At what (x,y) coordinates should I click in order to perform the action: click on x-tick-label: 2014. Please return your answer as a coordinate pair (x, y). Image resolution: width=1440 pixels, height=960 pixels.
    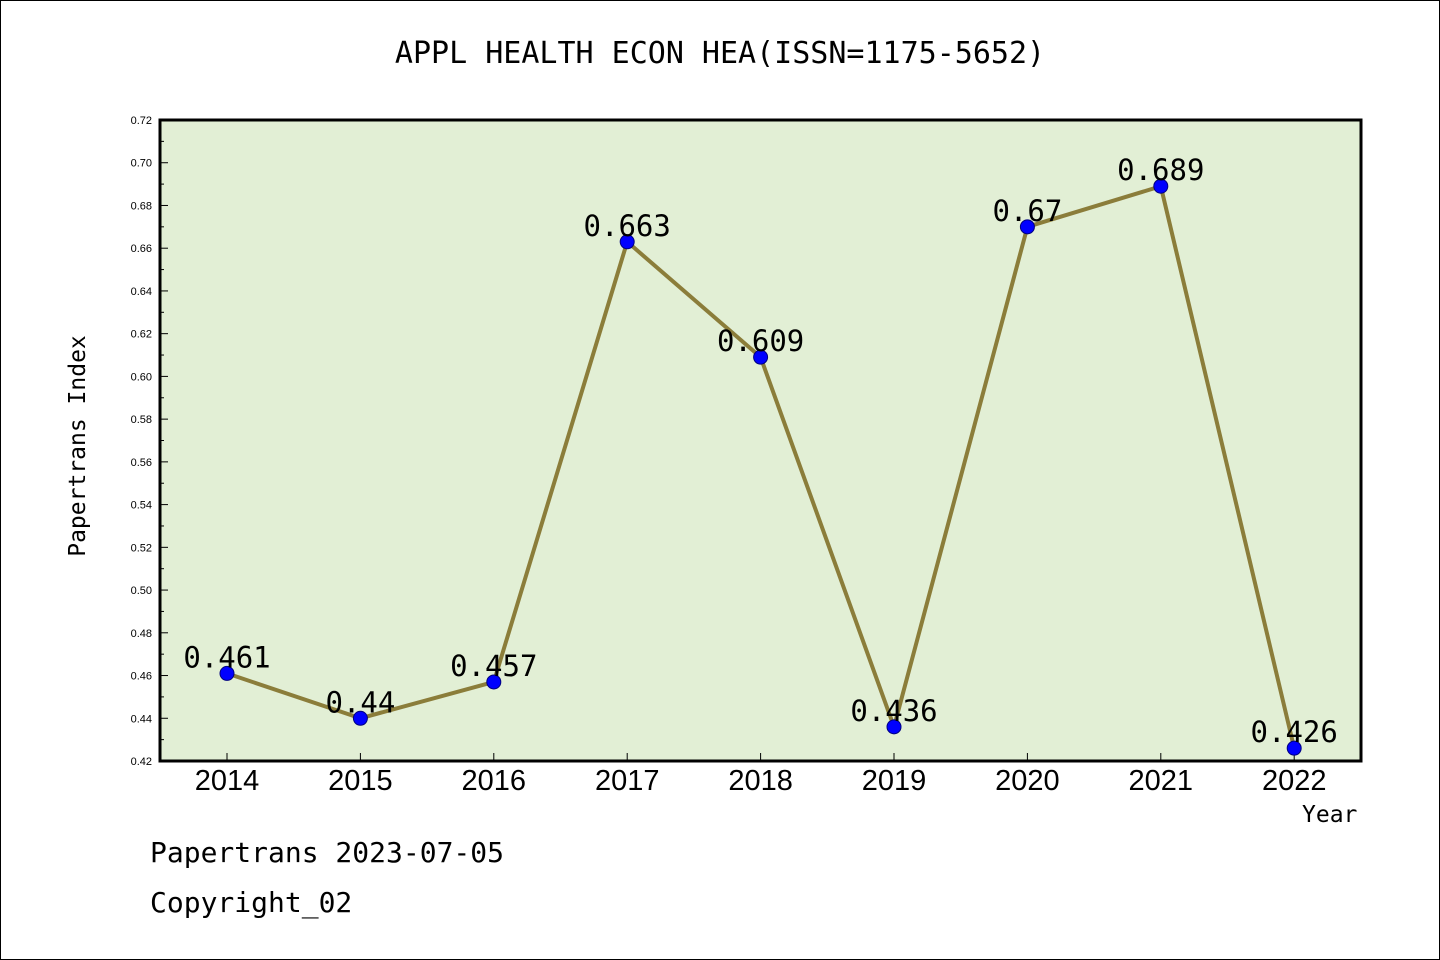
    Looking at the image, I should click on (227, 781).